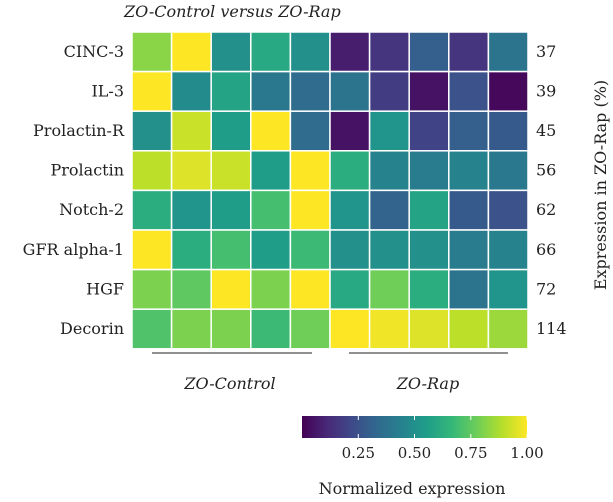 The image size is (613, 502). I want to click on colorbar-title: Normalized expression, so click(412, 488).